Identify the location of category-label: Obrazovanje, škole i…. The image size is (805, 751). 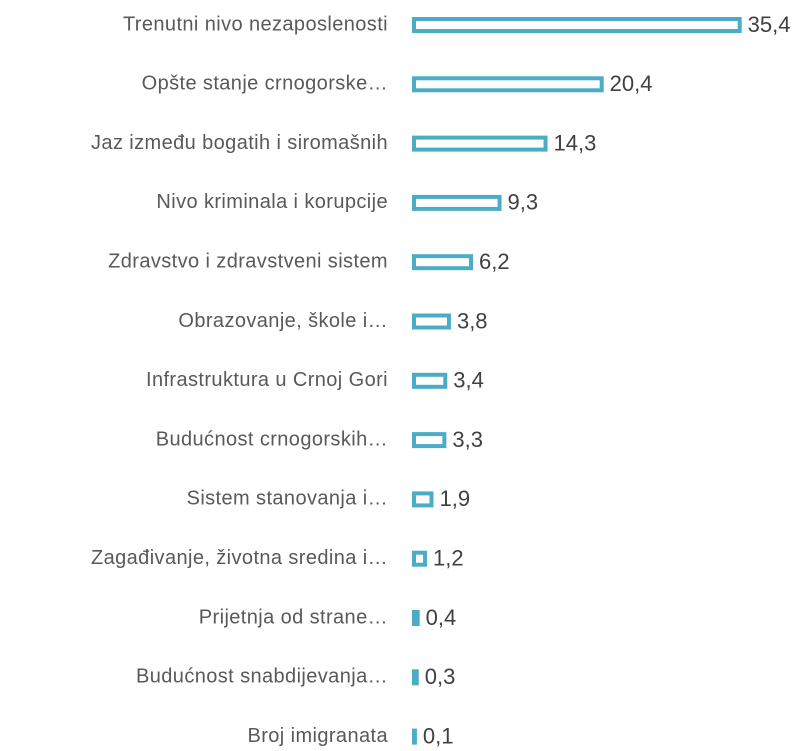
(283, 321).